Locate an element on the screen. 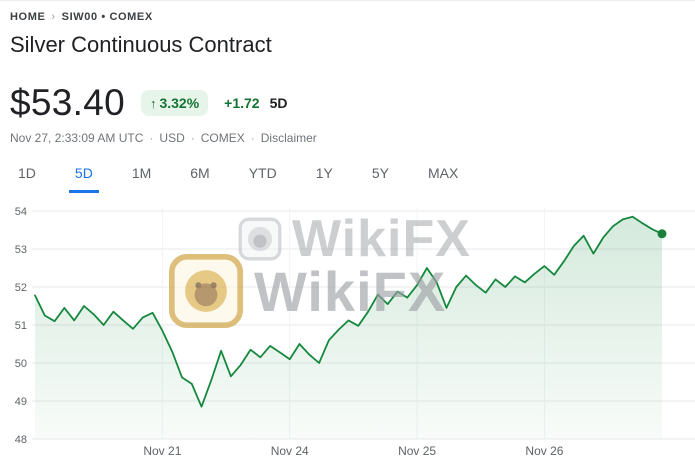 Image resolution: width=695 pixels, height=463 pixels. breadcrumb-home: HOME is located at coordinates (28, 17).